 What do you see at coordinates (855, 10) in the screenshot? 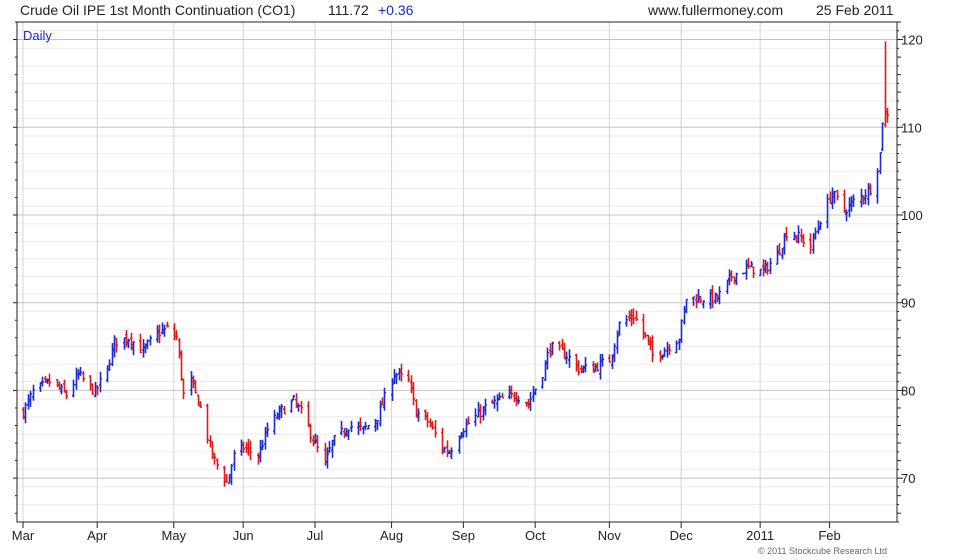
I see `chart-date: 25 Feb 2011` at bounding box center [855, 10].